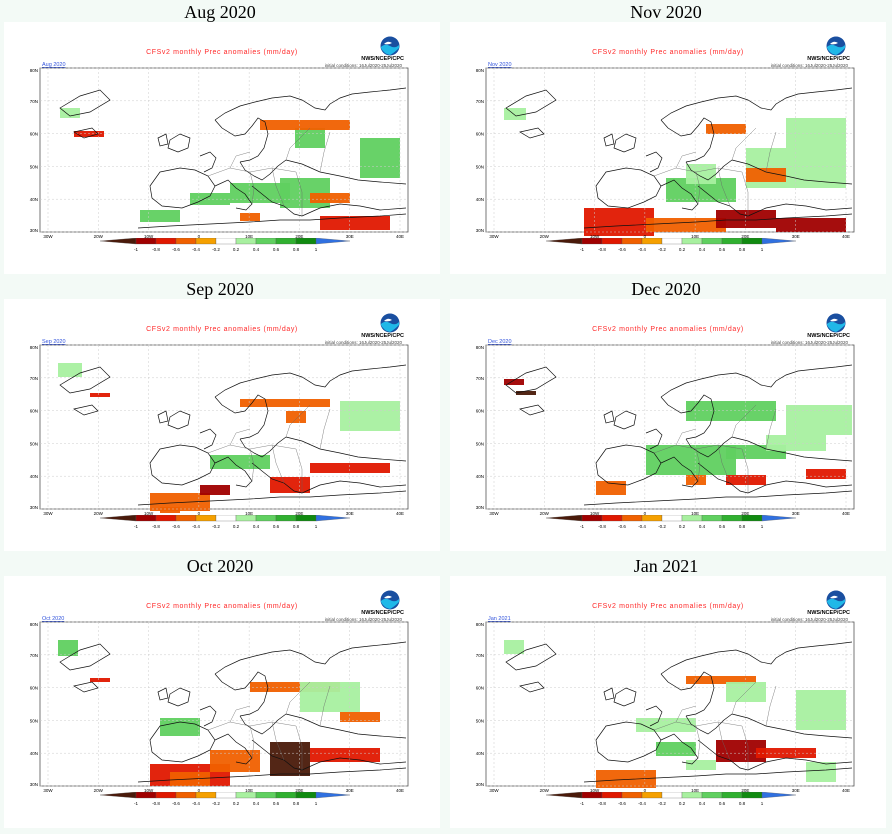 This screenshot has height=834, width=892. I want to click on lat-label: 40N, so click(480, 753).